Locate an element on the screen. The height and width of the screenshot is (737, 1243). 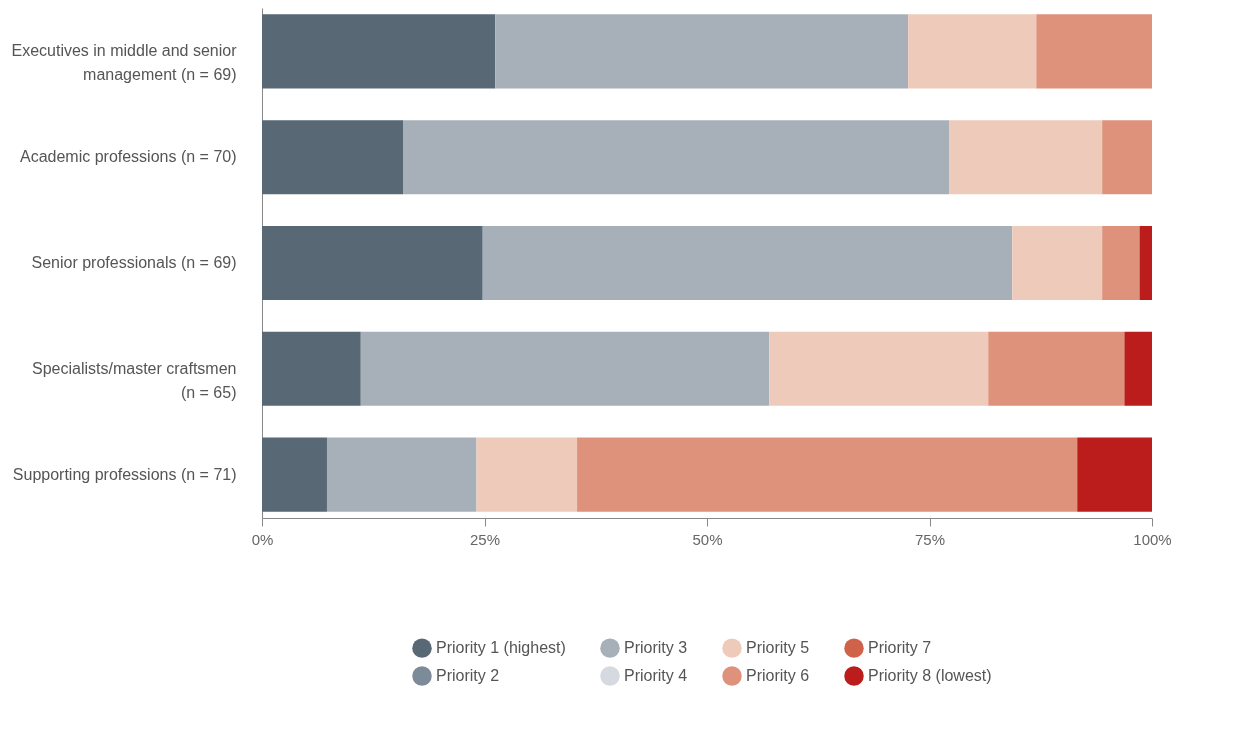
x-tick-label: 0% is located at coordinates (262, 539).